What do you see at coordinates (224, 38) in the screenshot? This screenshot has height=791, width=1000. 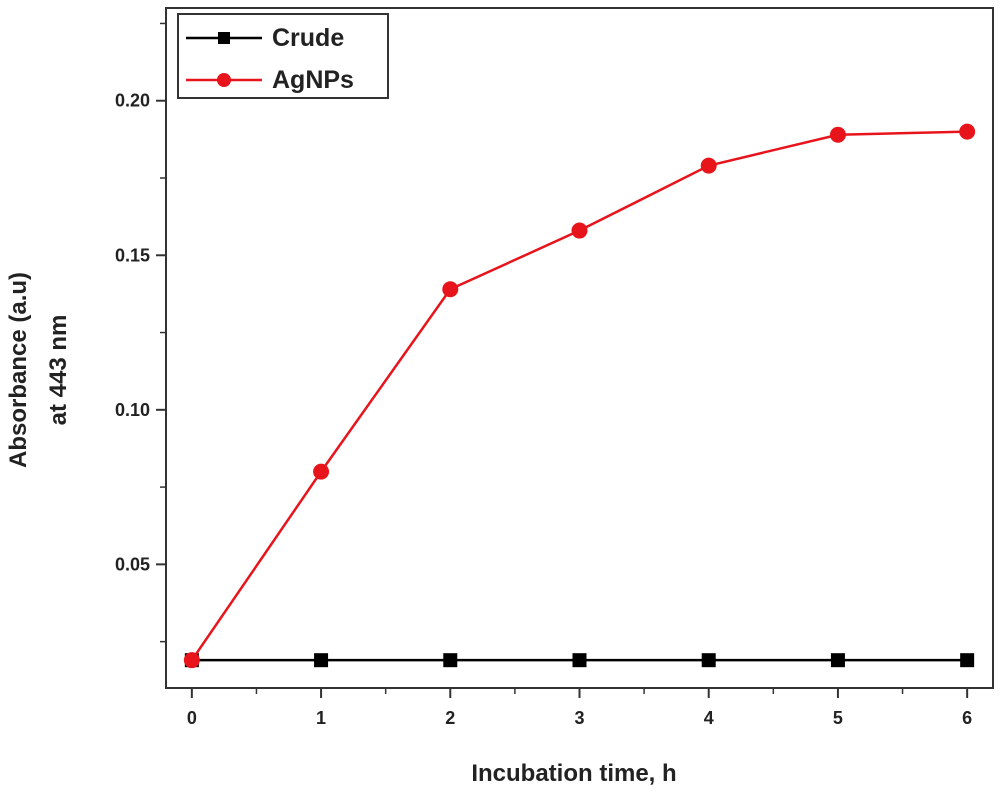 I see `legend-marker-crude` at bounding box center [224, 38].